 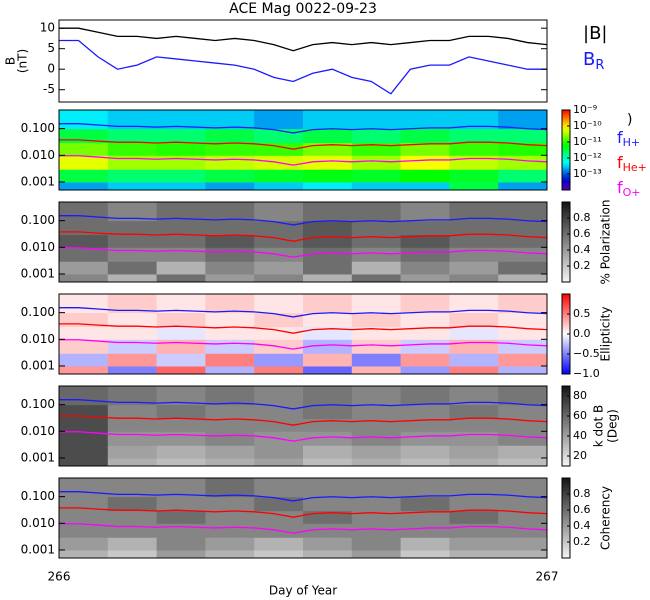 I want to click on y-tick-label: 5, so click(x=51, y=48).